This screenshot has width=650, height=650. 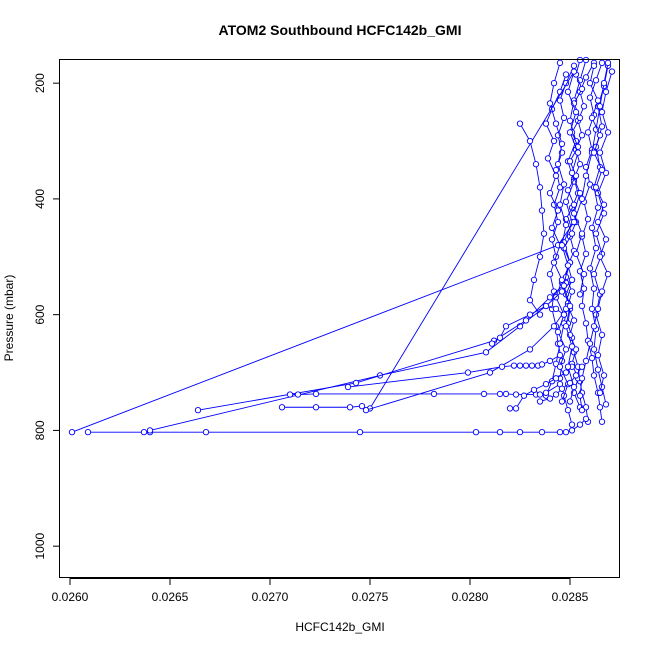 What do you see at coordinates (370, 597) in the screenshot?
I see `x-tick-label: 0.0275` at bounding box center [370, 597].